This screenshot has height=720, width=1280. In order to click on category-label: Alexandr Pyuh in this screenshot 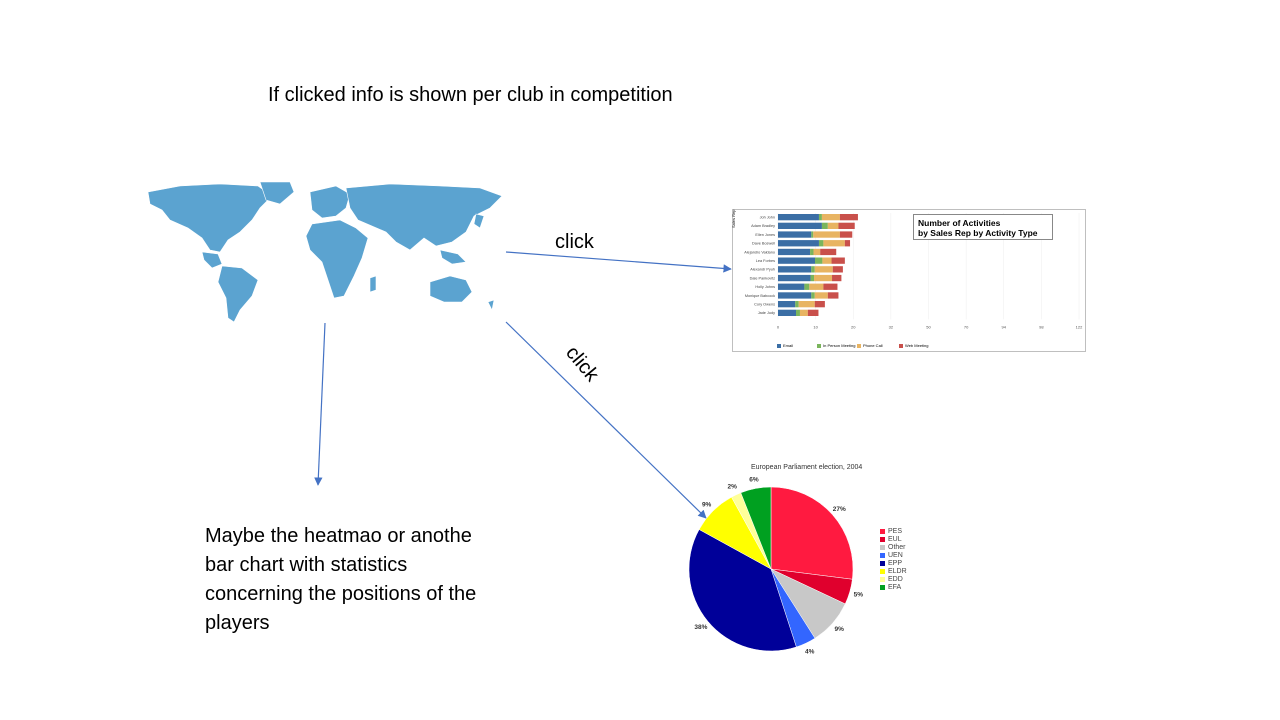, I will do `click(762, 270)`.